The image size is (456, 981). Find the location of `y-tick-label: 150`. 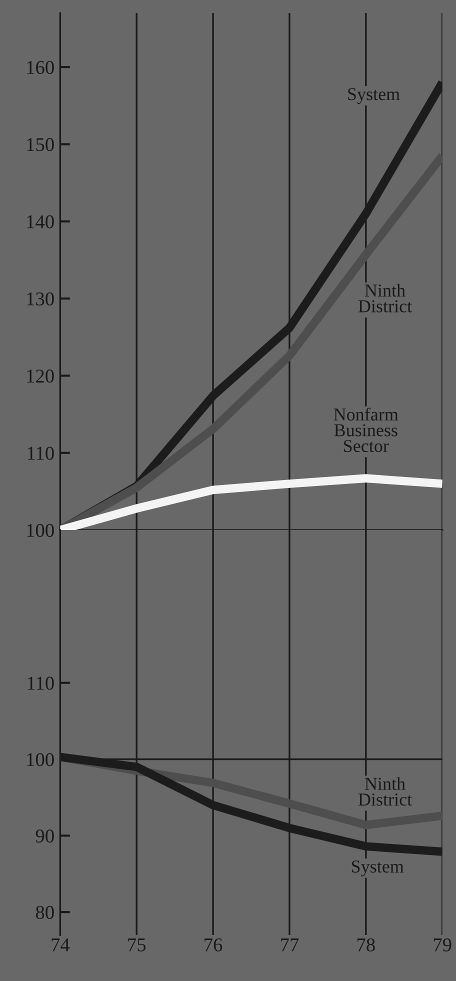

y-tick-label: 150 is located at coordinates (40, 145).